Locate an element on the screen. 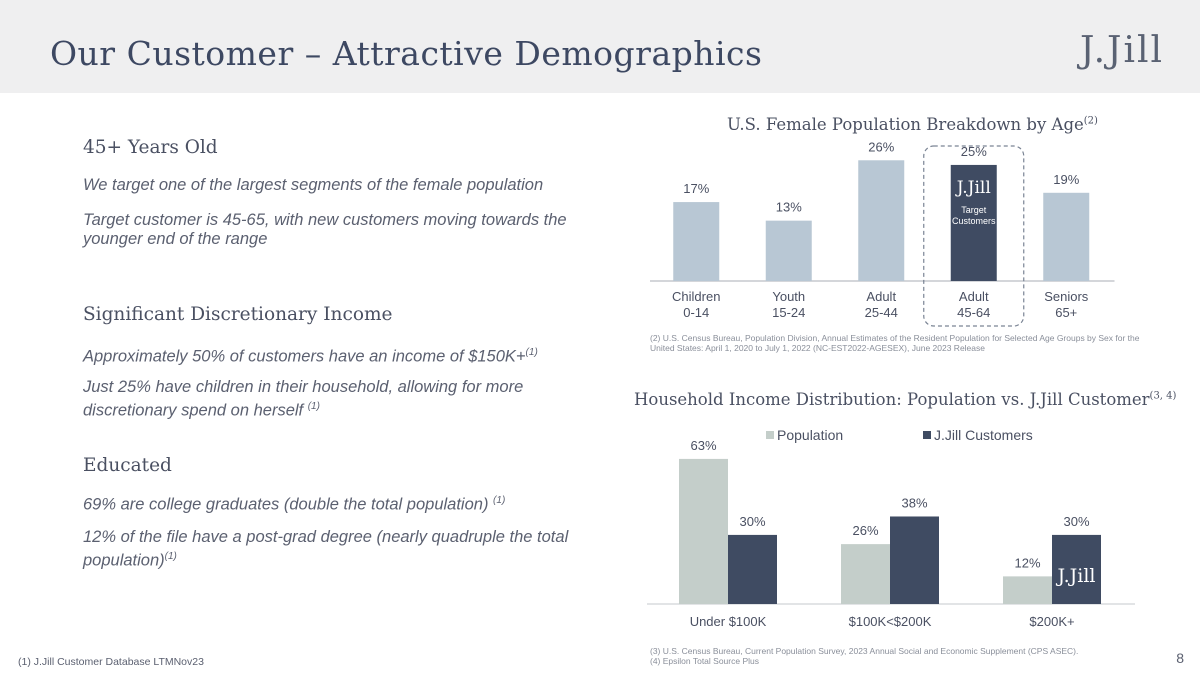 This screenshot has width=1200, height=675. income-value-label-1-0: 30% is located at coordinates (752, 521).